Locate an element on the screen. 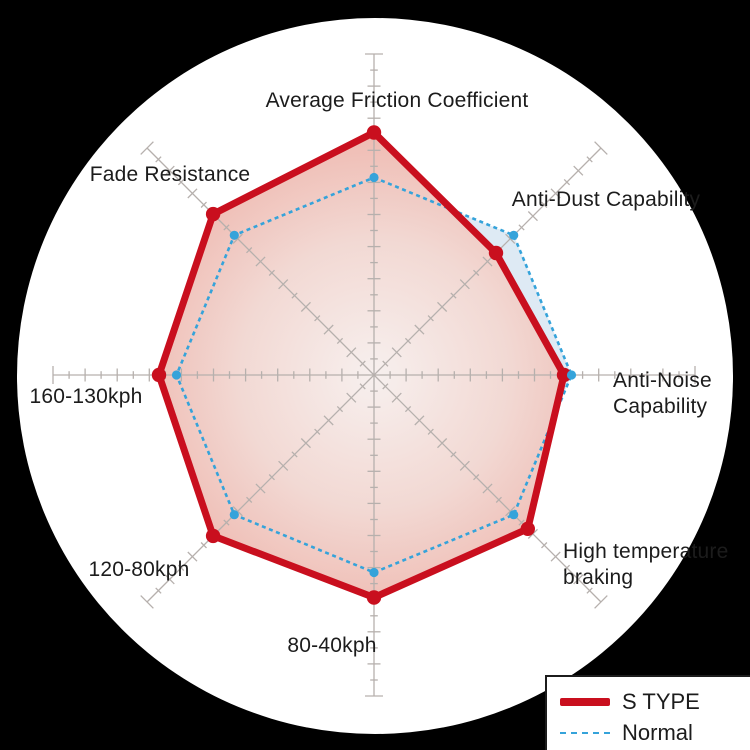 The width and height of the screenshot is (750, 750). axis-label-text: Anti-Dust Capability is located at coordinates (606, 199).